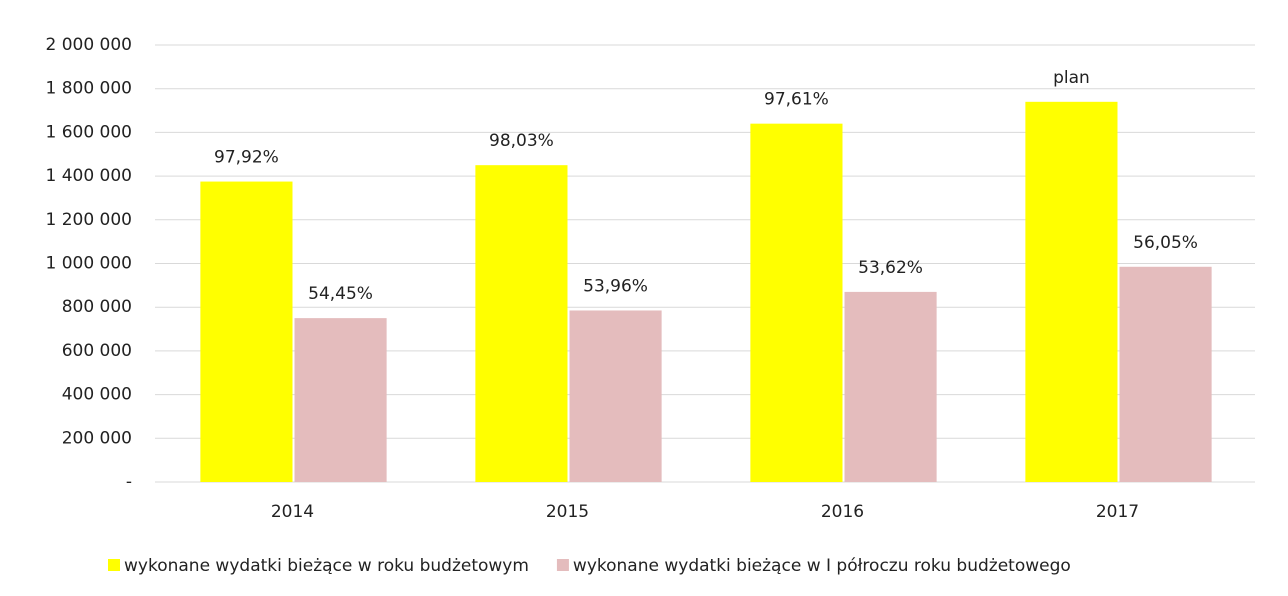  What do you see at coordinates (1117, 512) in the screenshot?
I see `x-tick-label: 2017` at bounding box center [1117, 512].